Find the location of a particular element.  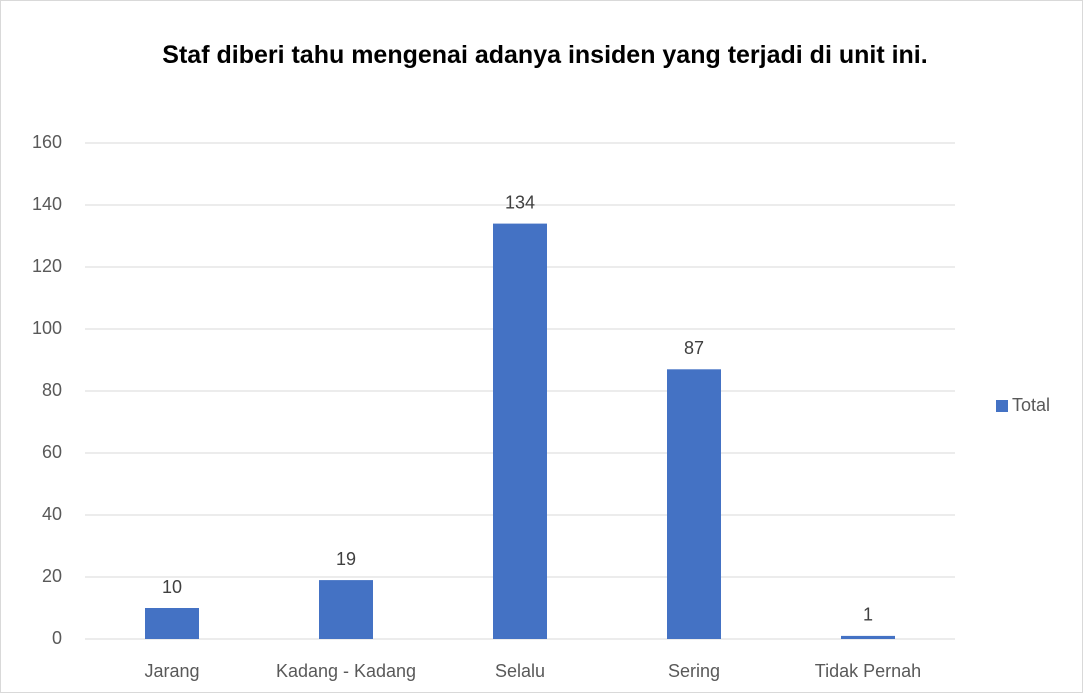

y-tick-label: 40 is located at coordinates (52, 514).